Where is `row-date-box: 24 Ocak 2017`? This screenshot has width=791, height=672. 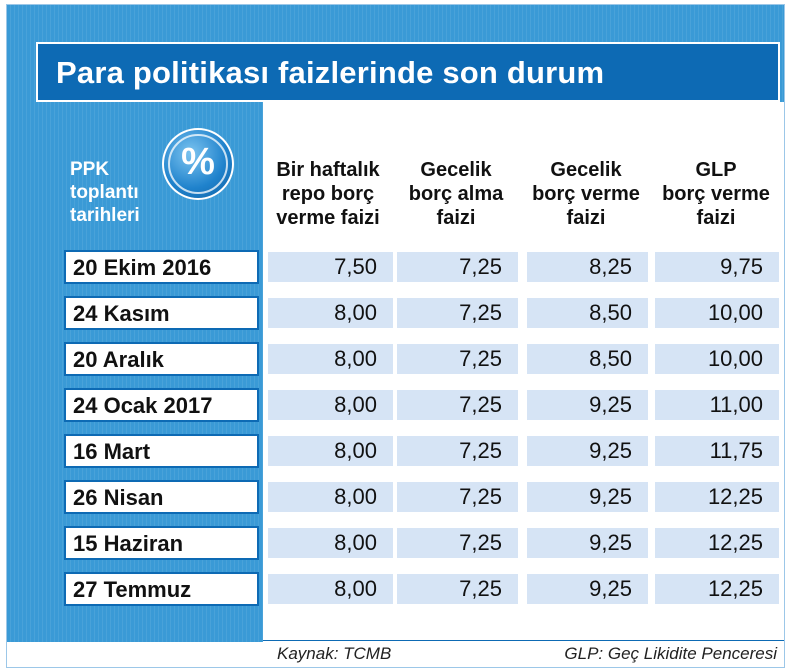
row-date-box: 24 Ocak 2017 is located at coordinates (161, 405).